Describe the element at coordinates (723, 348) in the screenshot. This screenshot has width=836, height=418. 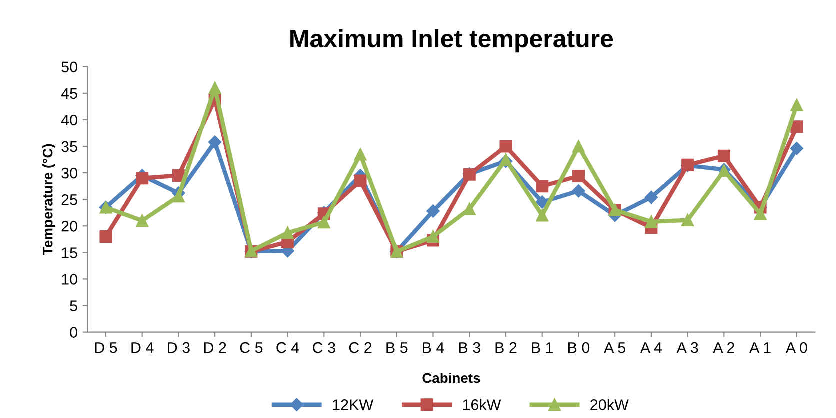
I see `x-tick-label: A 2` at that location.